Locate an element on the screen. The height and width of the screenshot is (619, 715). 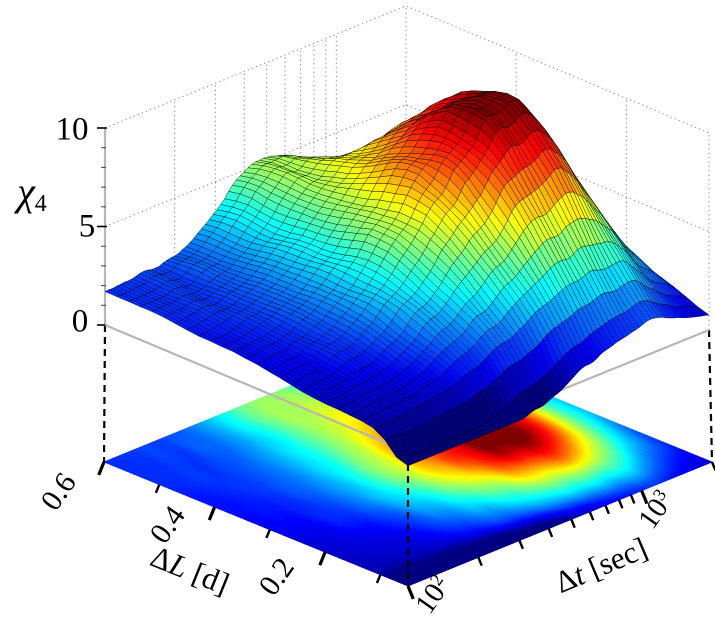
z-tick-label-0: 0 is located at coordinates (80, 321).